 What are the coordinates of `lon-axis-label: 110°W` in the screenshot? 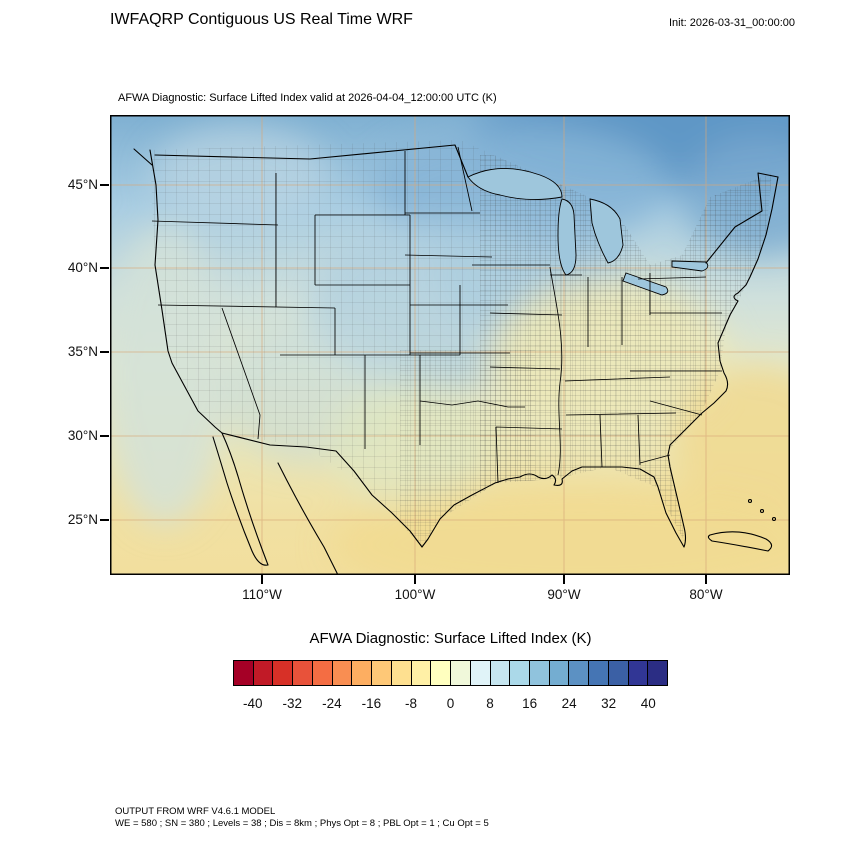 It's located at (262, 594).